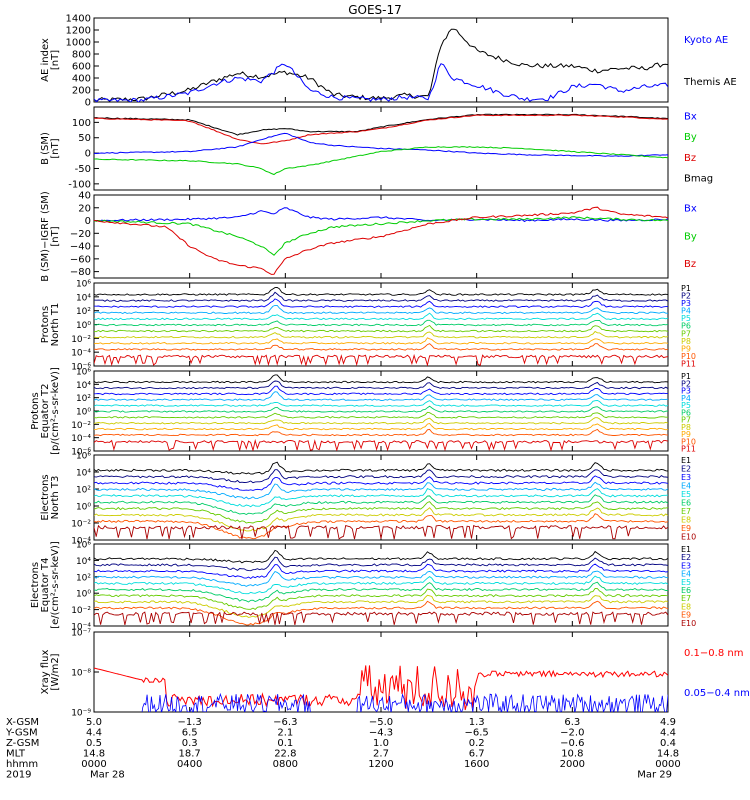 Image resolution: width=750 pixels, height=800 pixels. What do you see at coordinates (81, 91) in the screenshot?
I see `y-tick-label: 200` at bounding box center [81, 91].